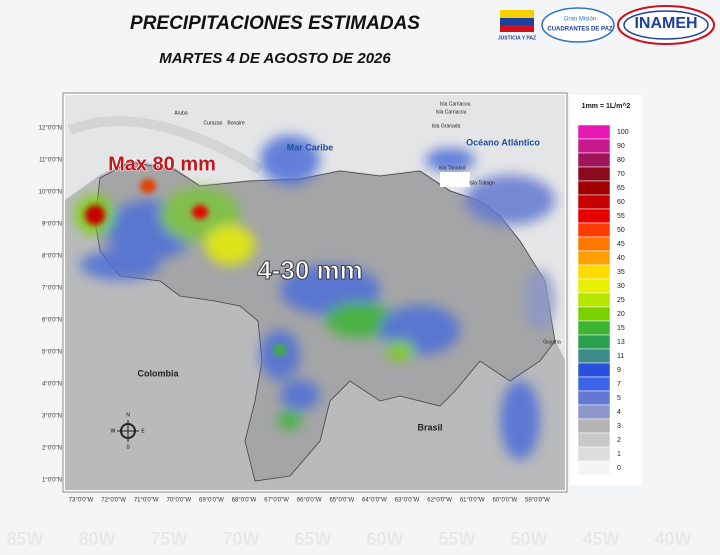 The image size is (720, 555). Describe the element at coordinates (374, 501) in the screenshot. I see `lon-label: 64°0'0"W` at that location.